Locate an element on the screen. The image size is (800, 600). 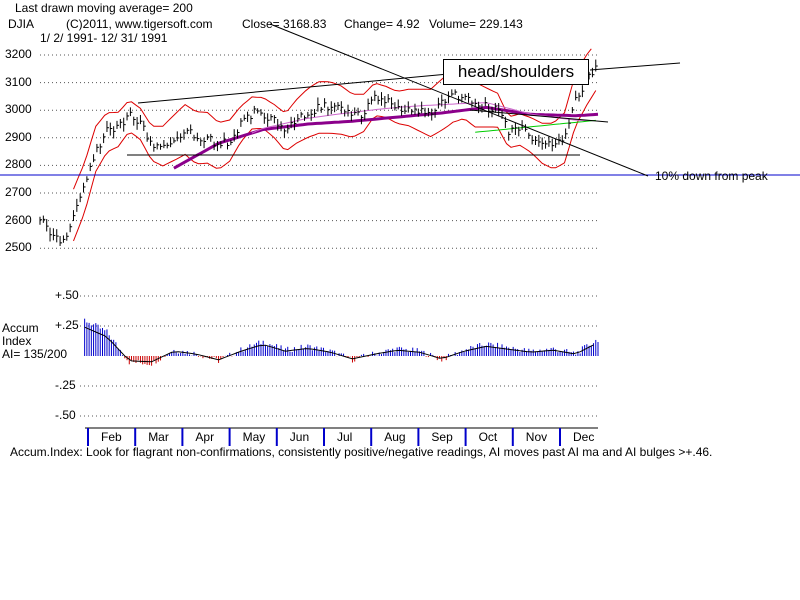
price-tick-label: 3100 is located at coordinates (18, 81).